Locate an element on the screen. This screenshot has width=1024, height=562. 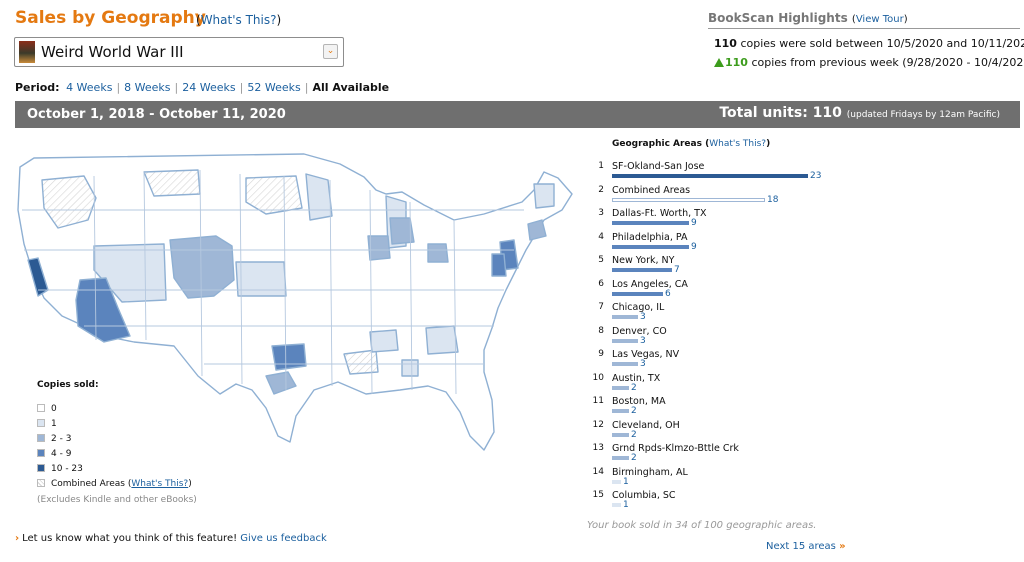
area-rank: 2 is located at coordinates (601, 189).